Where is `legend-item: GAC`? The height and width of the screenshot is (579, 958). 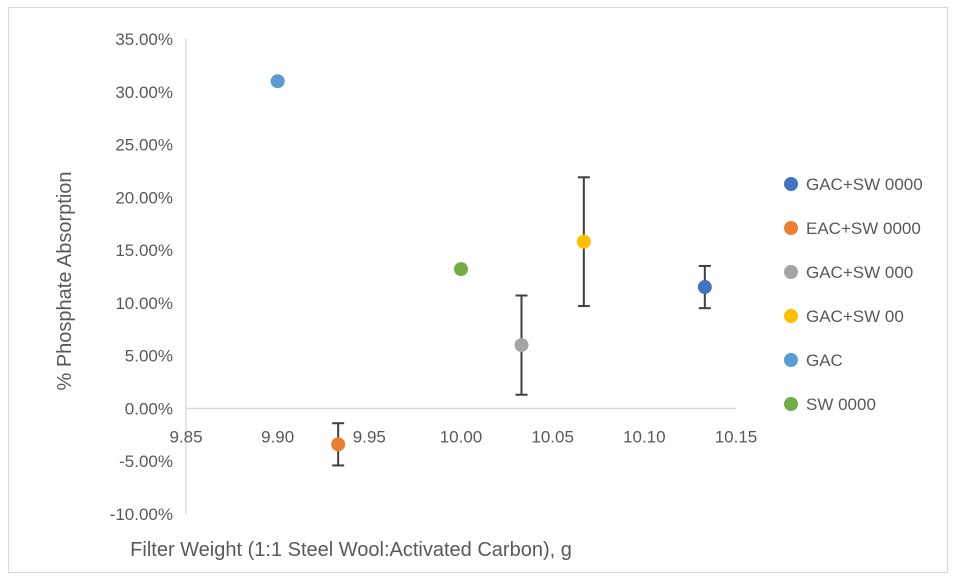
legend-item: GAC is located at coordinates (813, 360).